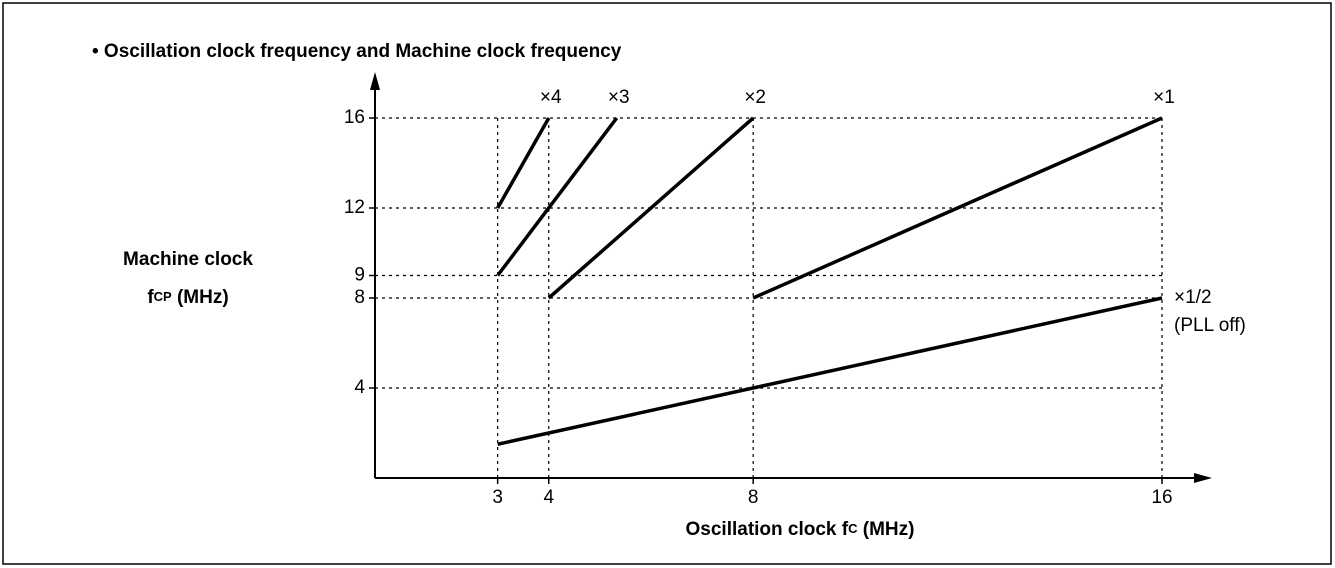 Image resolution: width=1335 pixels, height=568 pixels. What do you see at coordinates (354, 117) in the screenshot?
I see `y-tick-label: 16` at bounding box center [354, 117].